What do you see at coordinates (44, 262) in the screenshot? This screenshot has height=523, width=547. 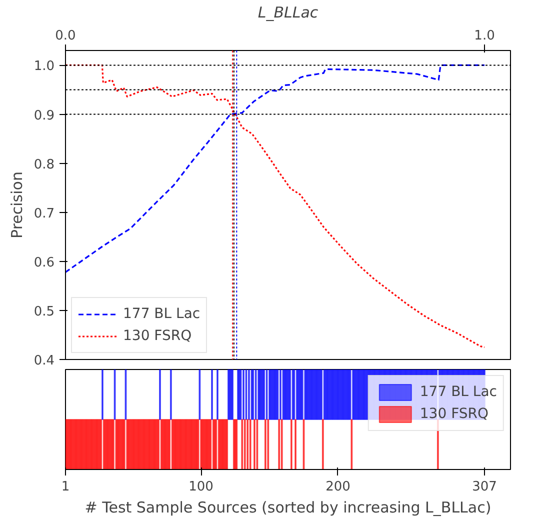 I see `y-tick-label: 0.6` at bounding box center [44, 262].